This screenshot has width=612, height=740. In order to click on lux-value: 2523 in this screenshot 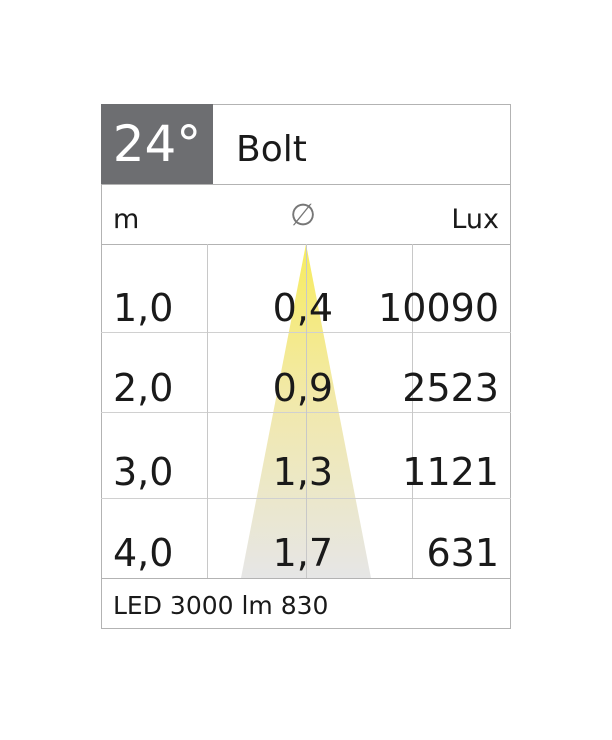, I will do `click(450, 388)`.